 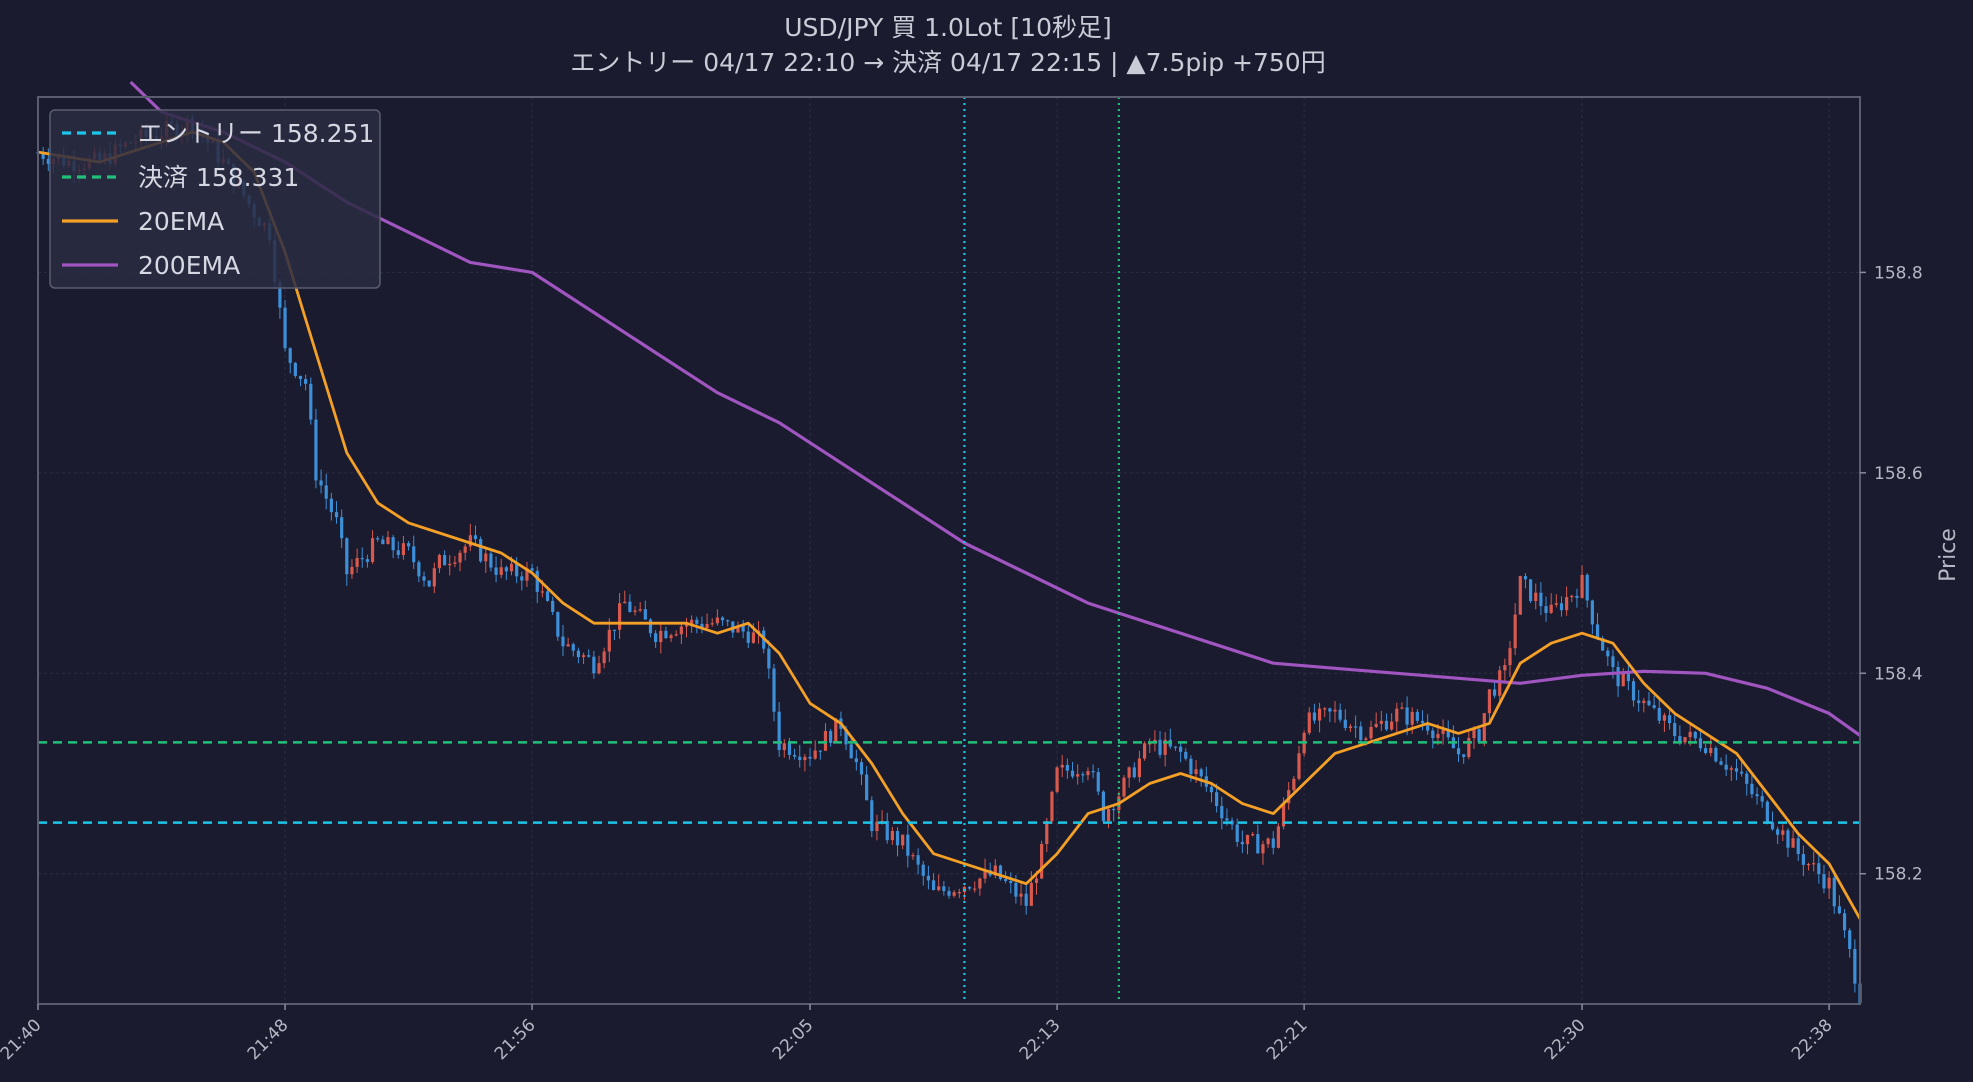 What do you see at coordinates (23, 1039) in the screenshot?
I see `x-tick-label: 21:40` at bounding box center [23, 1039].